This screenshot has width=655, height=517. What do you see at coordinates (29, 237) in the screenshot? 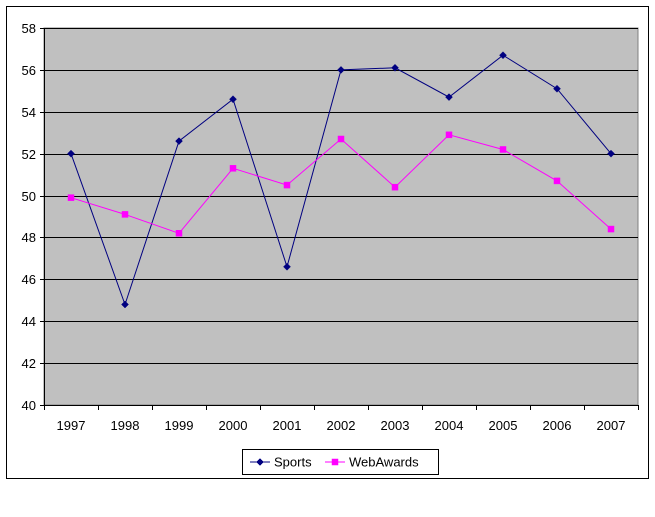
I see `y-tick-label: 48` at bounding box center [29, 237].